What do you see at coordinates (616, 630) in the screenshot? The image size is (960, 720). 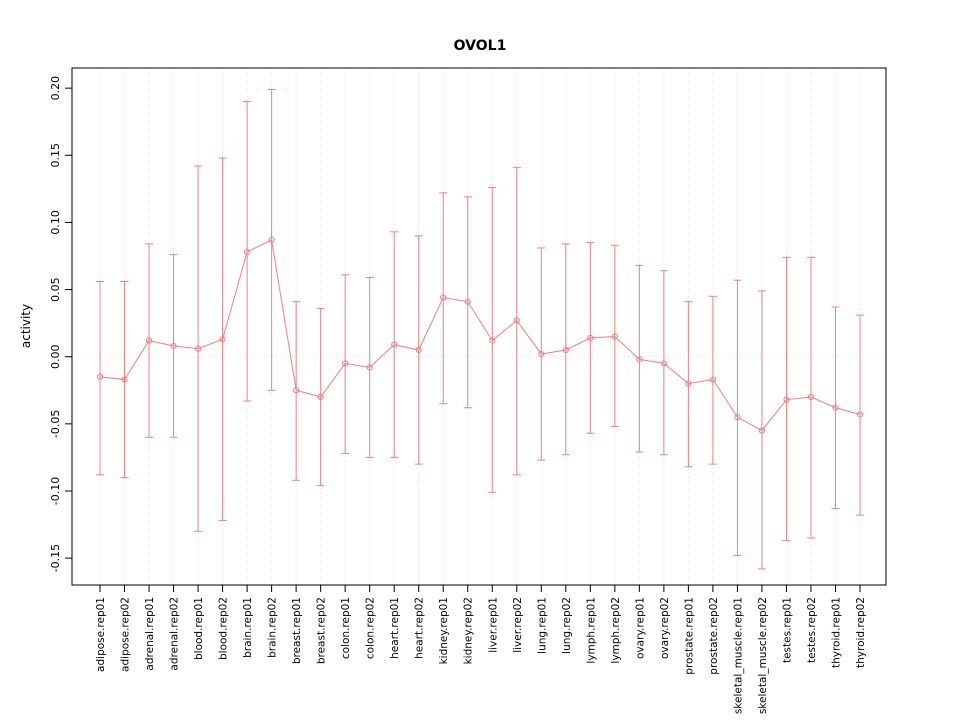 I see `x-tick-label: lymph.rep02` at bounding box center [616, 630].